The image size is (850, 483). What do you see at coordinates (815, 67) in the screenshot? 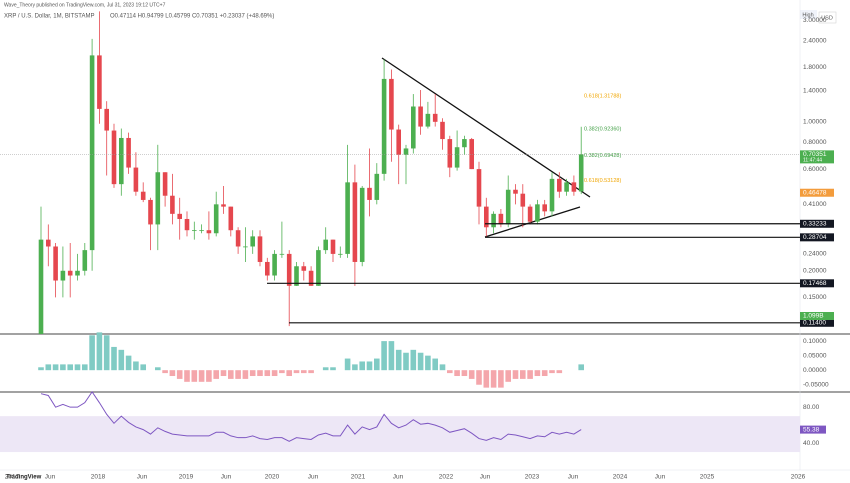
I see `y-tick-label: 1.80000` at bounding box center [815, 67].